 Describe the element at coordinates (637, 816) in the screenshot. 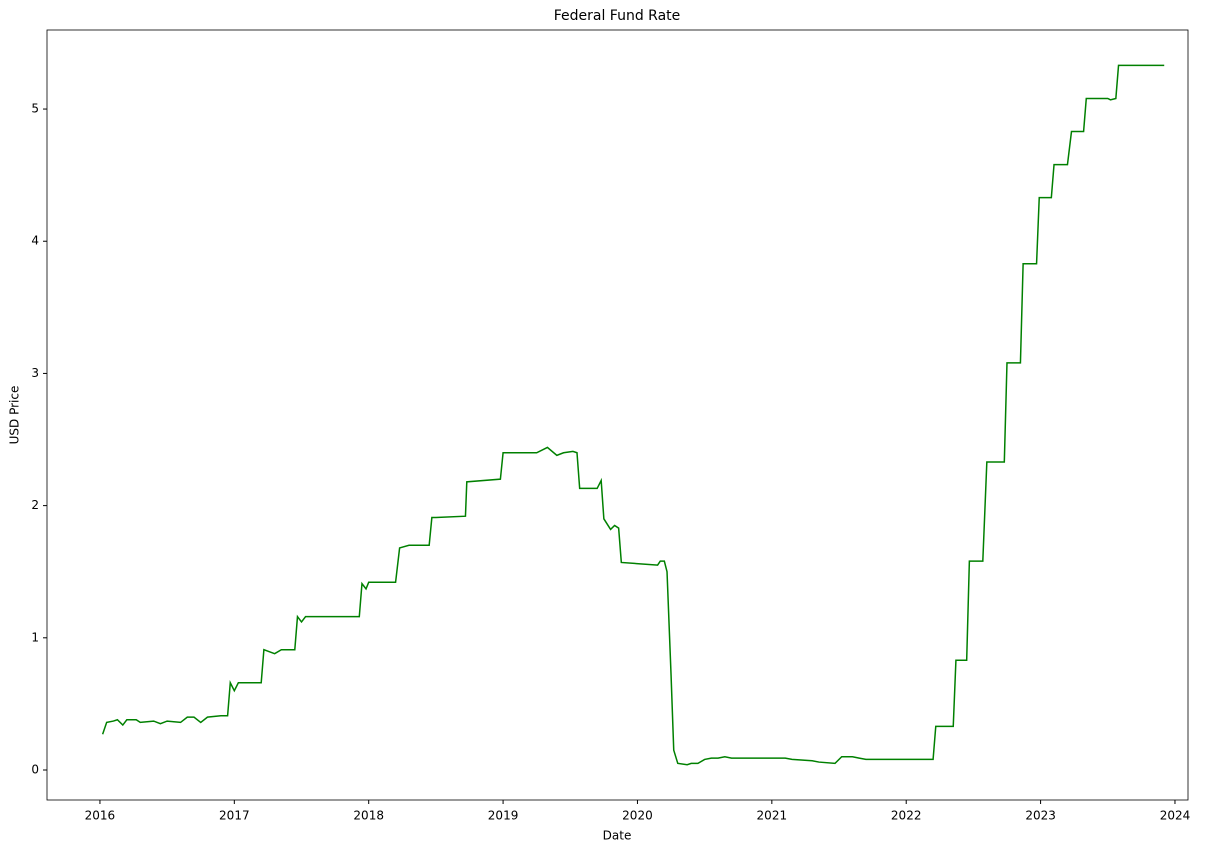

I see `x-tick-label: 2020` at that location.